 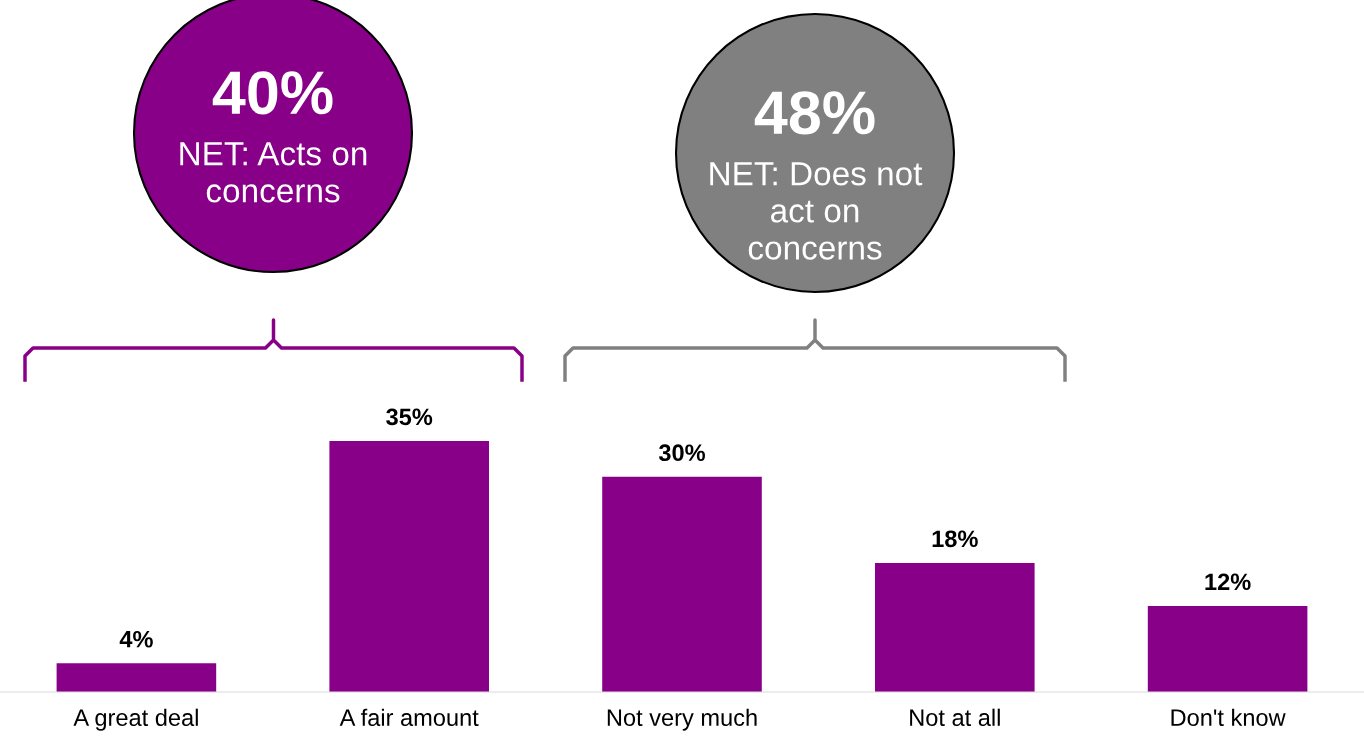 What do you see at coordinates (409, 417) in the screenshot?
I see `data-label: 35%` at bounding box center [409, 417].